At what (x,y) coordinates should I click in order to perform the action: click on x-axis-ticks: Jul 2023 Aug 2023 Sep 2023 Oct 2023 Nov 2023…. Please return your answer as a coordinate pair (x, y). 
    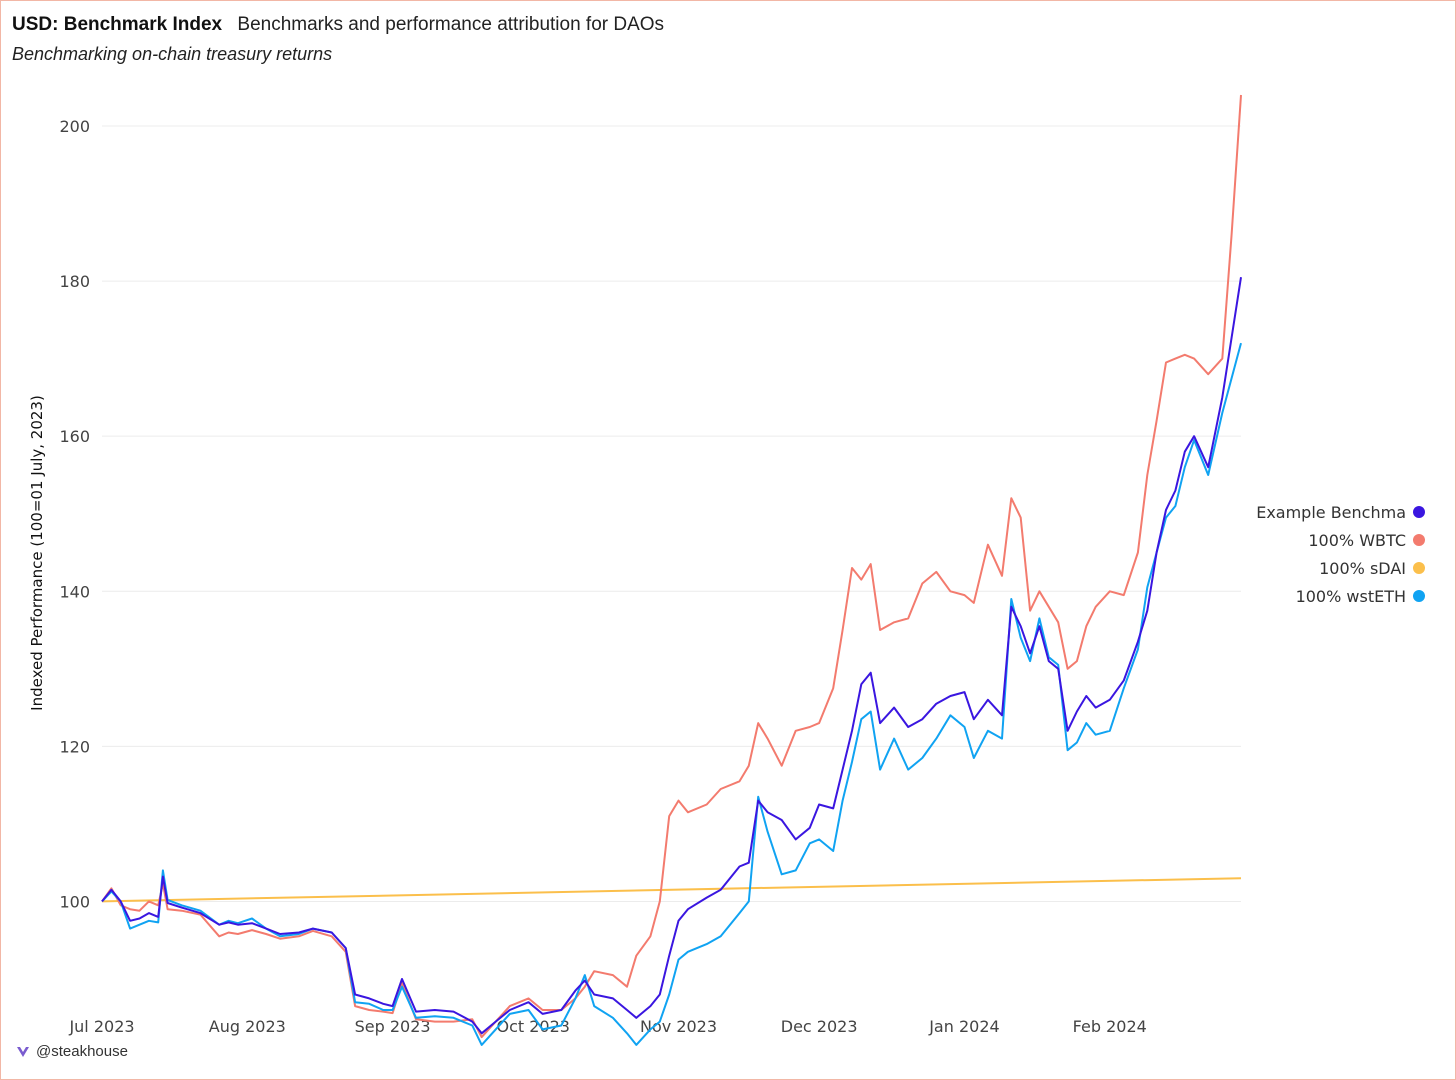
    Looking at the image, I should click on (607, 1026).